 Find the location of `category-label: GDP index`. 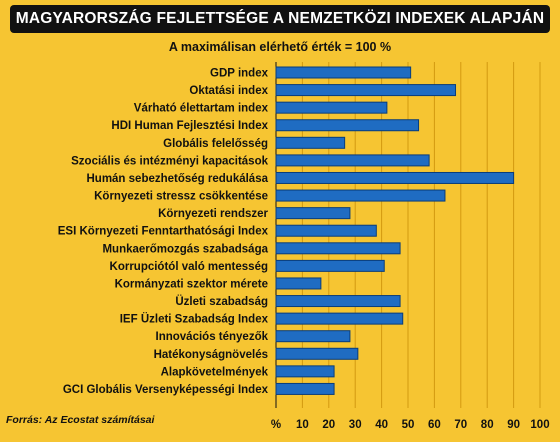

category-label: GDP index is located at coordinates (239, 74).